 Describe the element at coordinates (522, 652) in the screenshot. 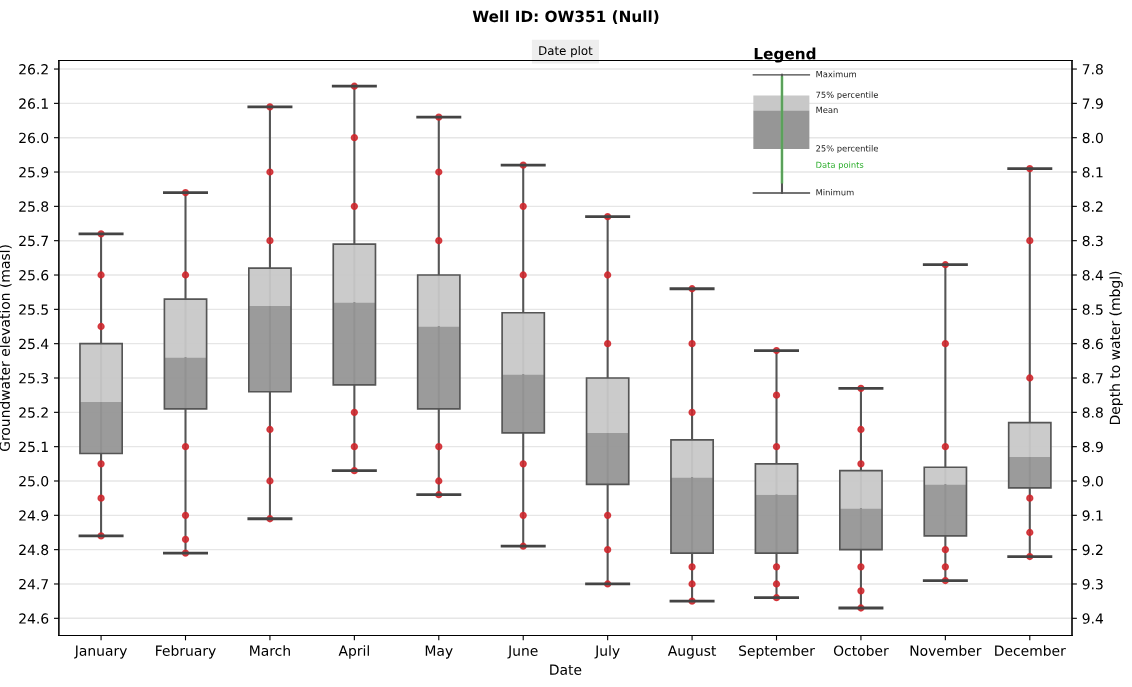

I see `x-tick-label: June` at that location.